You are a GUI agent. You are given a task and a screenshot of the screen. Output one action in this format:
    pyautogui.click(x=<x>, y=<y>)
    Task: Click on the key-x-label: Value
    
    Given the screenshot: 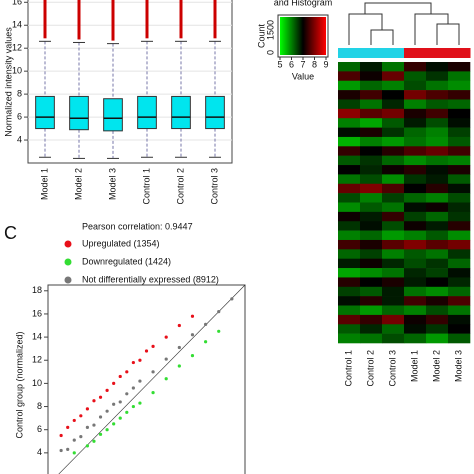 What is the action you would take?
    pyautogui.click(x=303, y=76)
    